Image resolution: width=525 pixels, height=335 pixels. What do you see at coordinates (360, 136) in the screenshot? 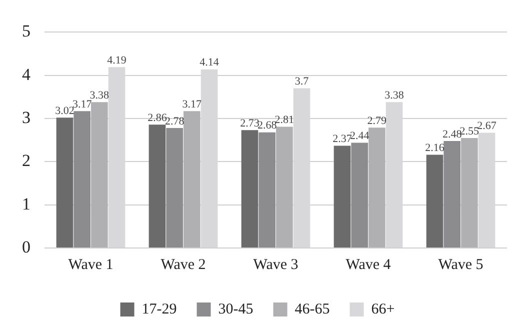
I see `data-label: 2.44` at bounding box center [360, 136].